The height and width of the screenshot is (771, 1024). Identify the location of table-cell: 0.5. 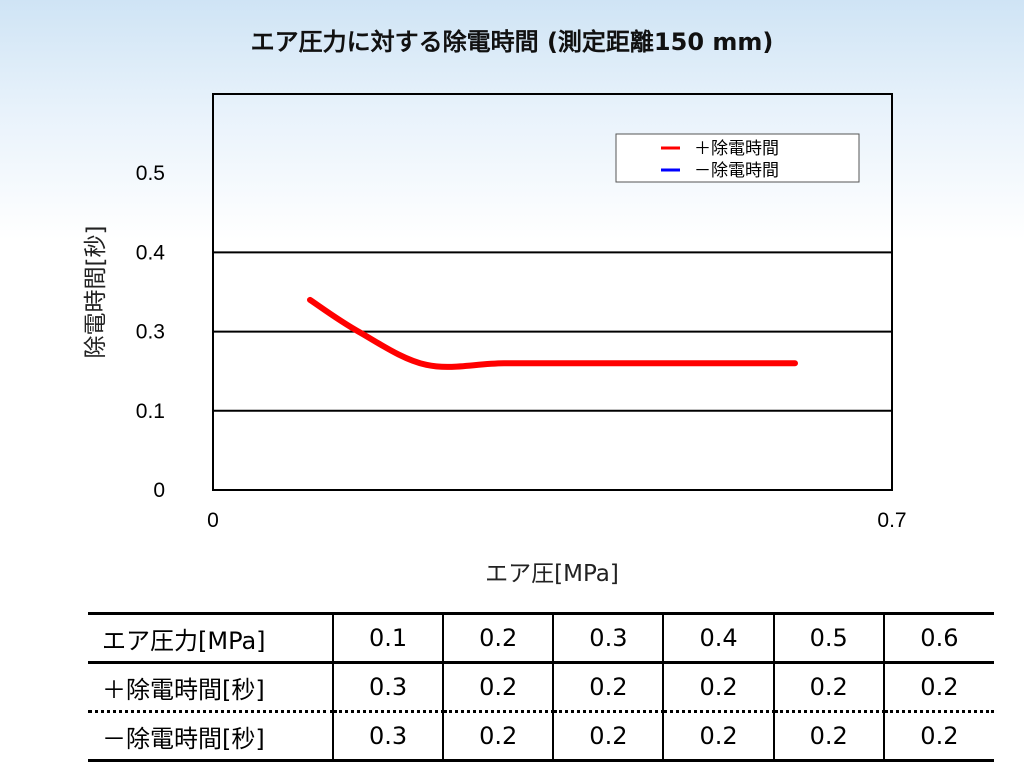
(828, 638).